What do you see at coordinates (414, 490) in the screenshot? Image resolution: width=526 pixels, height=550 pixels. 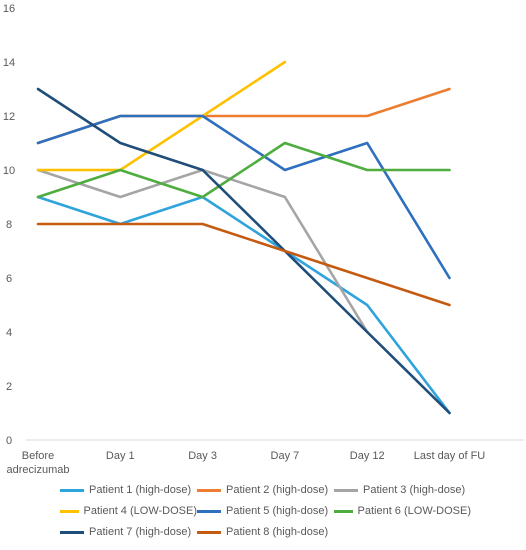 I see `legend-label: Patient 3 (high-dose)` at bounding box center [414, 490].